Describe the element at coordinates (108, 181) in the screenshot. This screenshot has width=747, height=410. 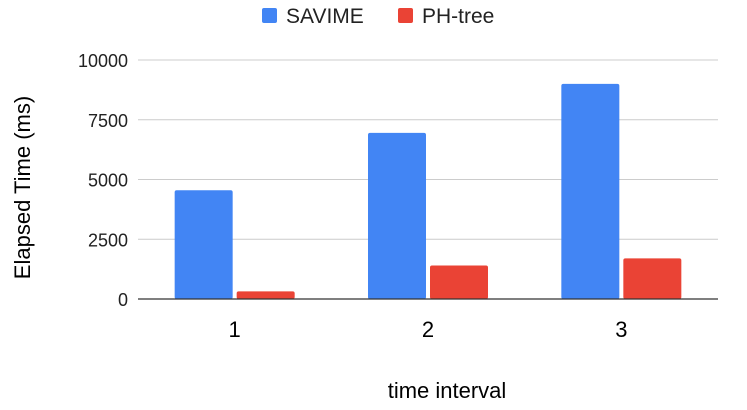
I see `y-tick-label: 5000` at that location.